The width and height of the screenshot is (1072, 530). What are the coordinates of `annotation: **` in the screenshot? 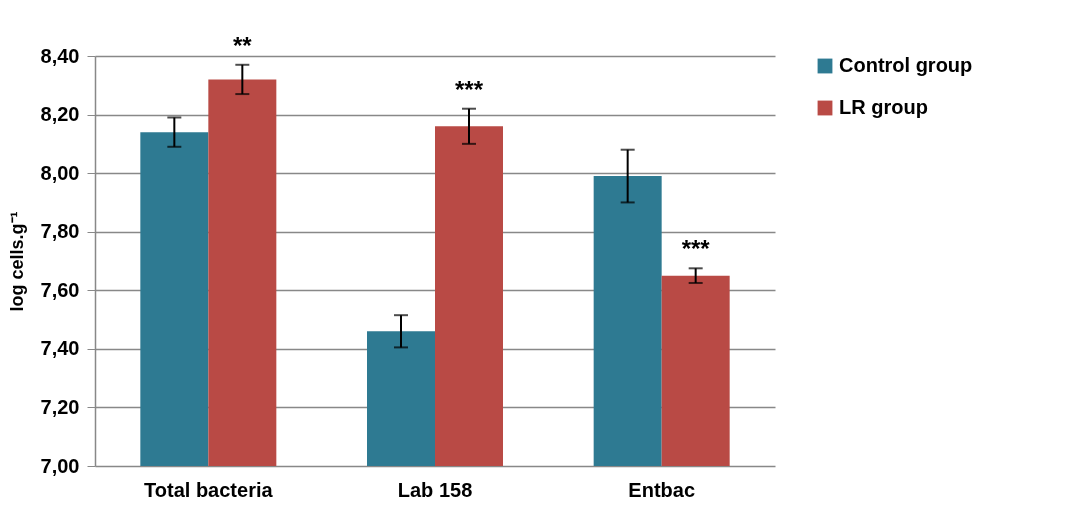 It's located at (242, 45).